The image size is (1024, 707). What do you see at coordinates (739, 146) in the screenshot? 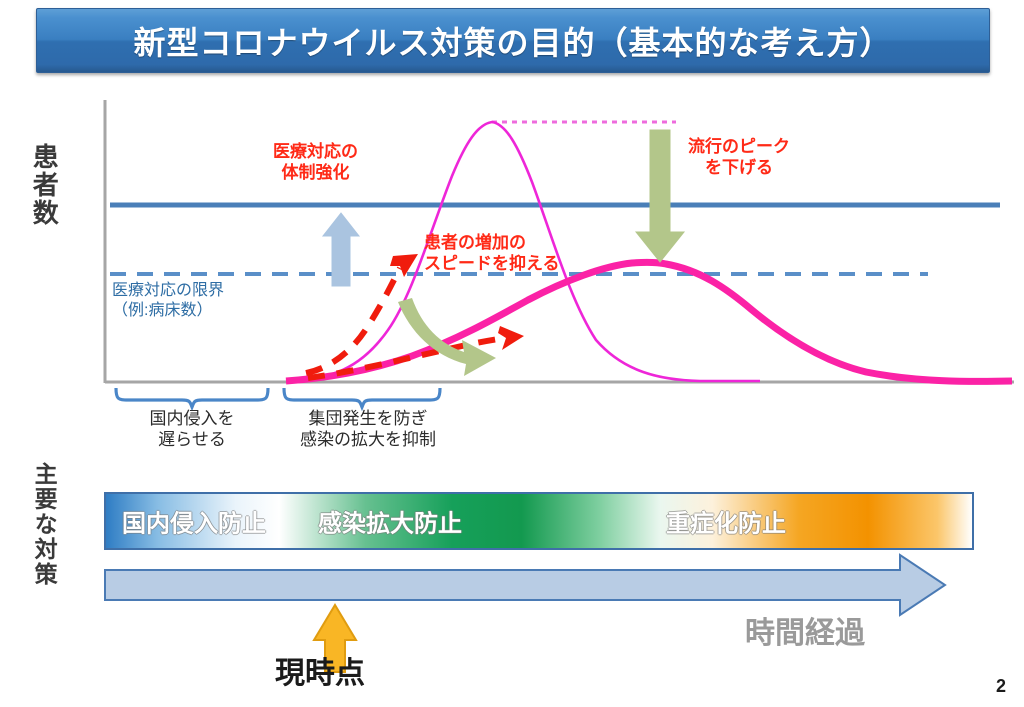
I see `annotation-peak-lower-line1: 流行のピーク` at bounding box center [739, 146].